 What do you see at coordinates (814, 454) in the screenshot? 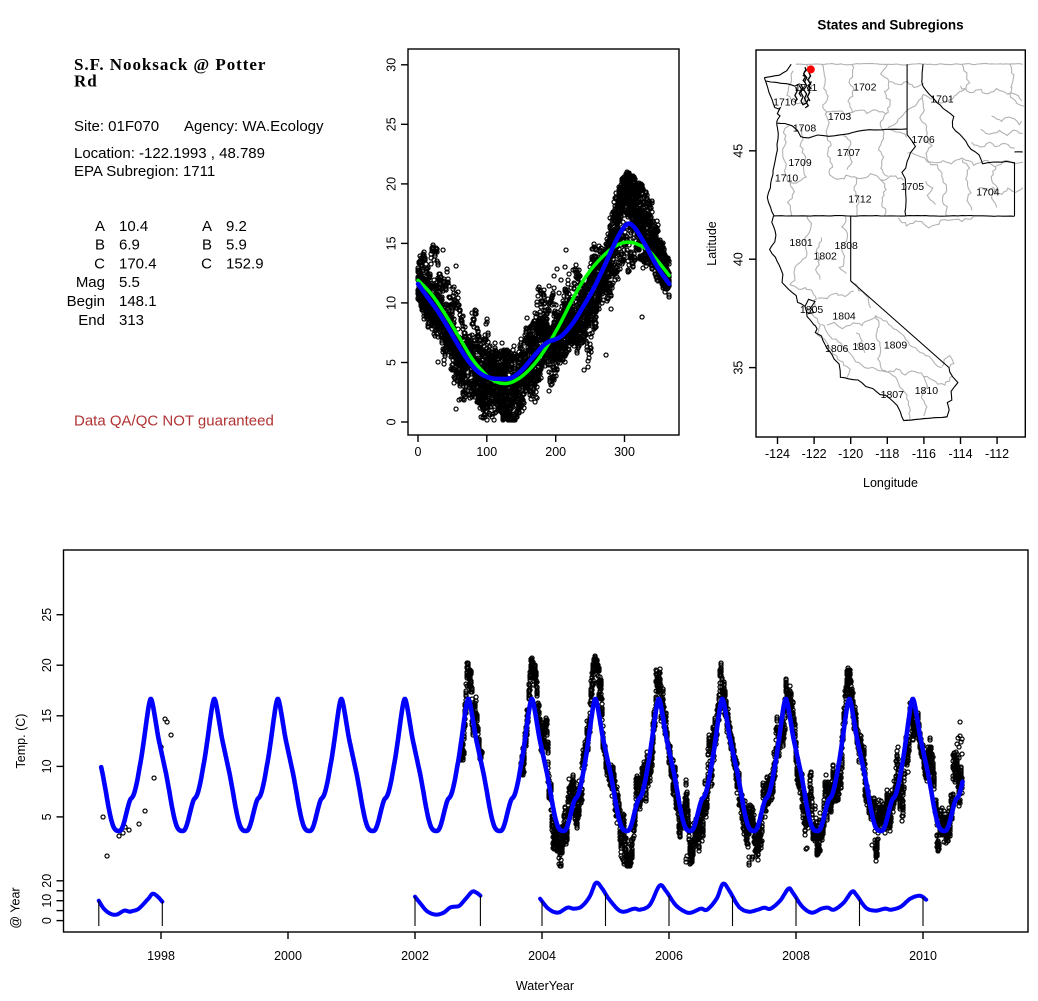
I see `svg-text: -122` at bounding box center [814, 454].